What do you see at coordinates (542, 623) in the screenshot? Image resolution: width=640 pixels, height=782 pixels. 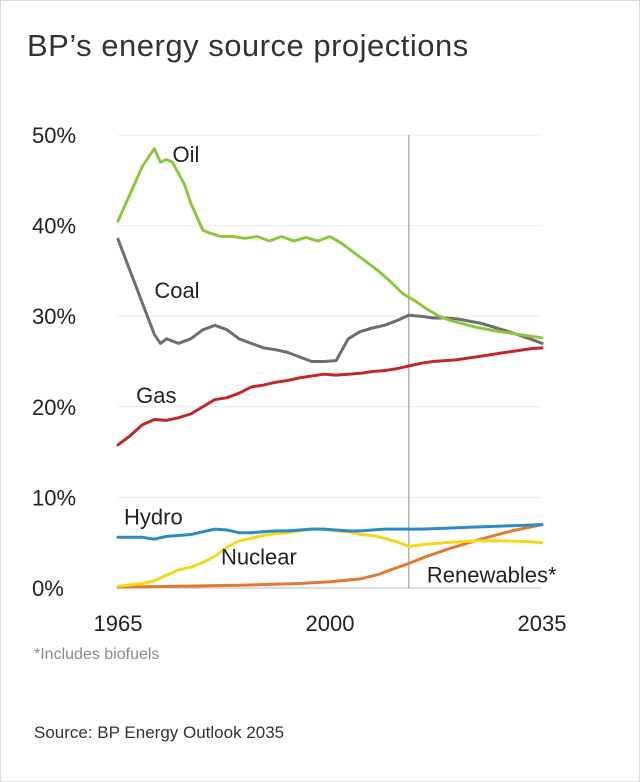 I see `x-tick-label: 2035` at bounding box center [542, 623].